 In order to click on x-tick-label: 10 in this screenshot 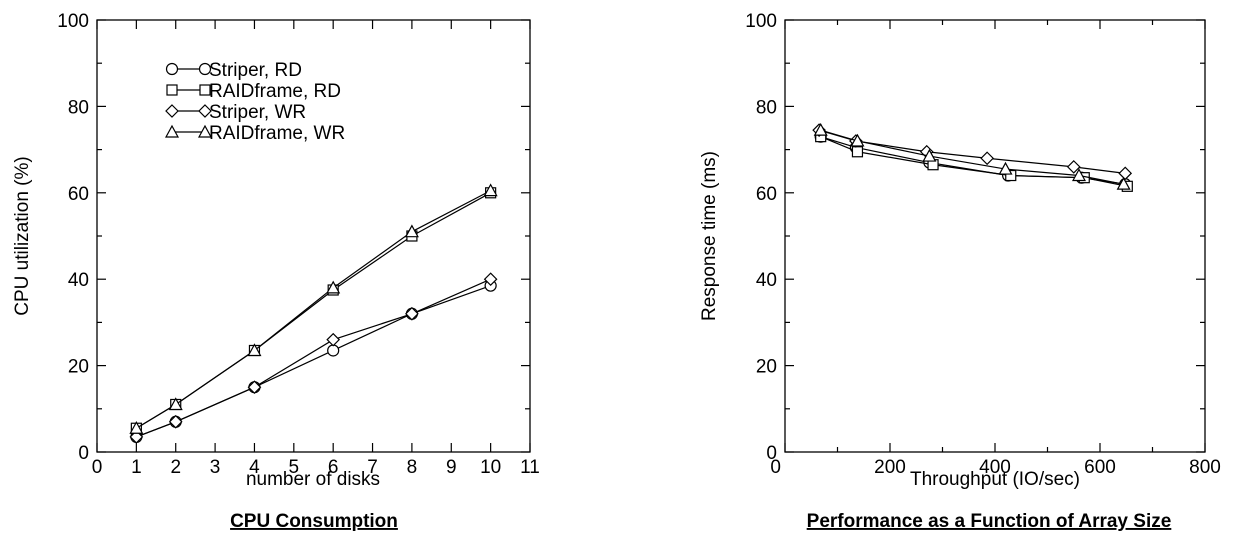, I will do `click(490, 467)`.